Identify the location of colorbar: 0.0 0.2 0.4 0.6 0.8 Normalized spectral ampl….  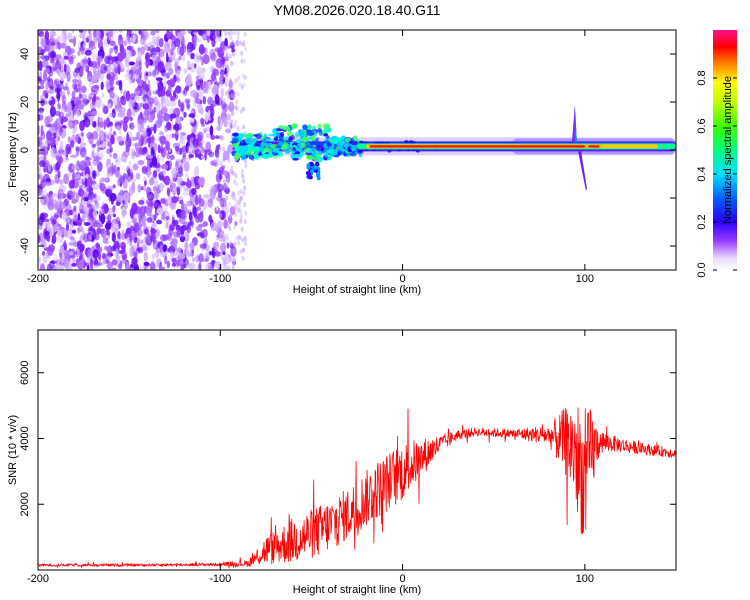
(716, 154).